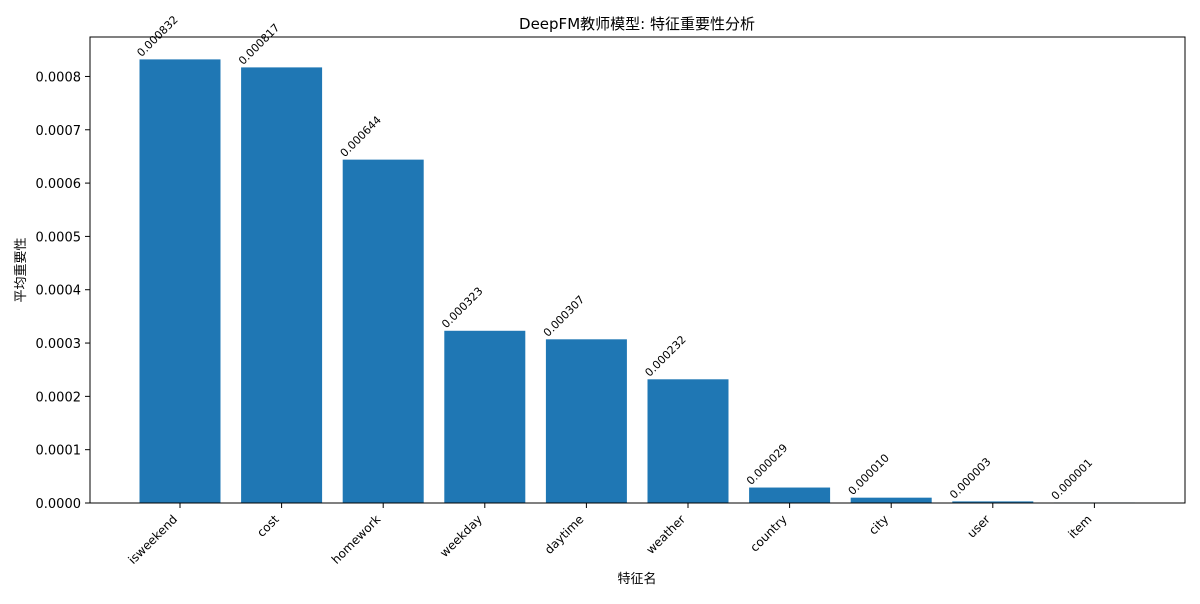 Image resolution: width=1200 pixels, height=604 pixels. What do you see at coordinates (665, 534) in the screenshot?
I see `x-tick-label: weather` at bounding box center [665, 534].